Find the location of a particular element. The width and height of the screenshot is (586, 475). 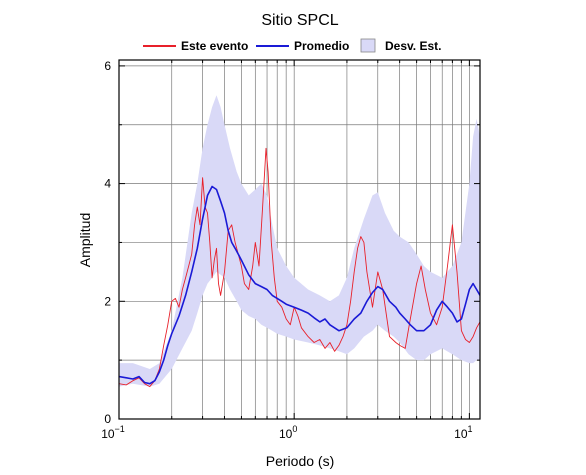

legend-label-desv-est: Desv. Est. is located at coordinates (413, 46).